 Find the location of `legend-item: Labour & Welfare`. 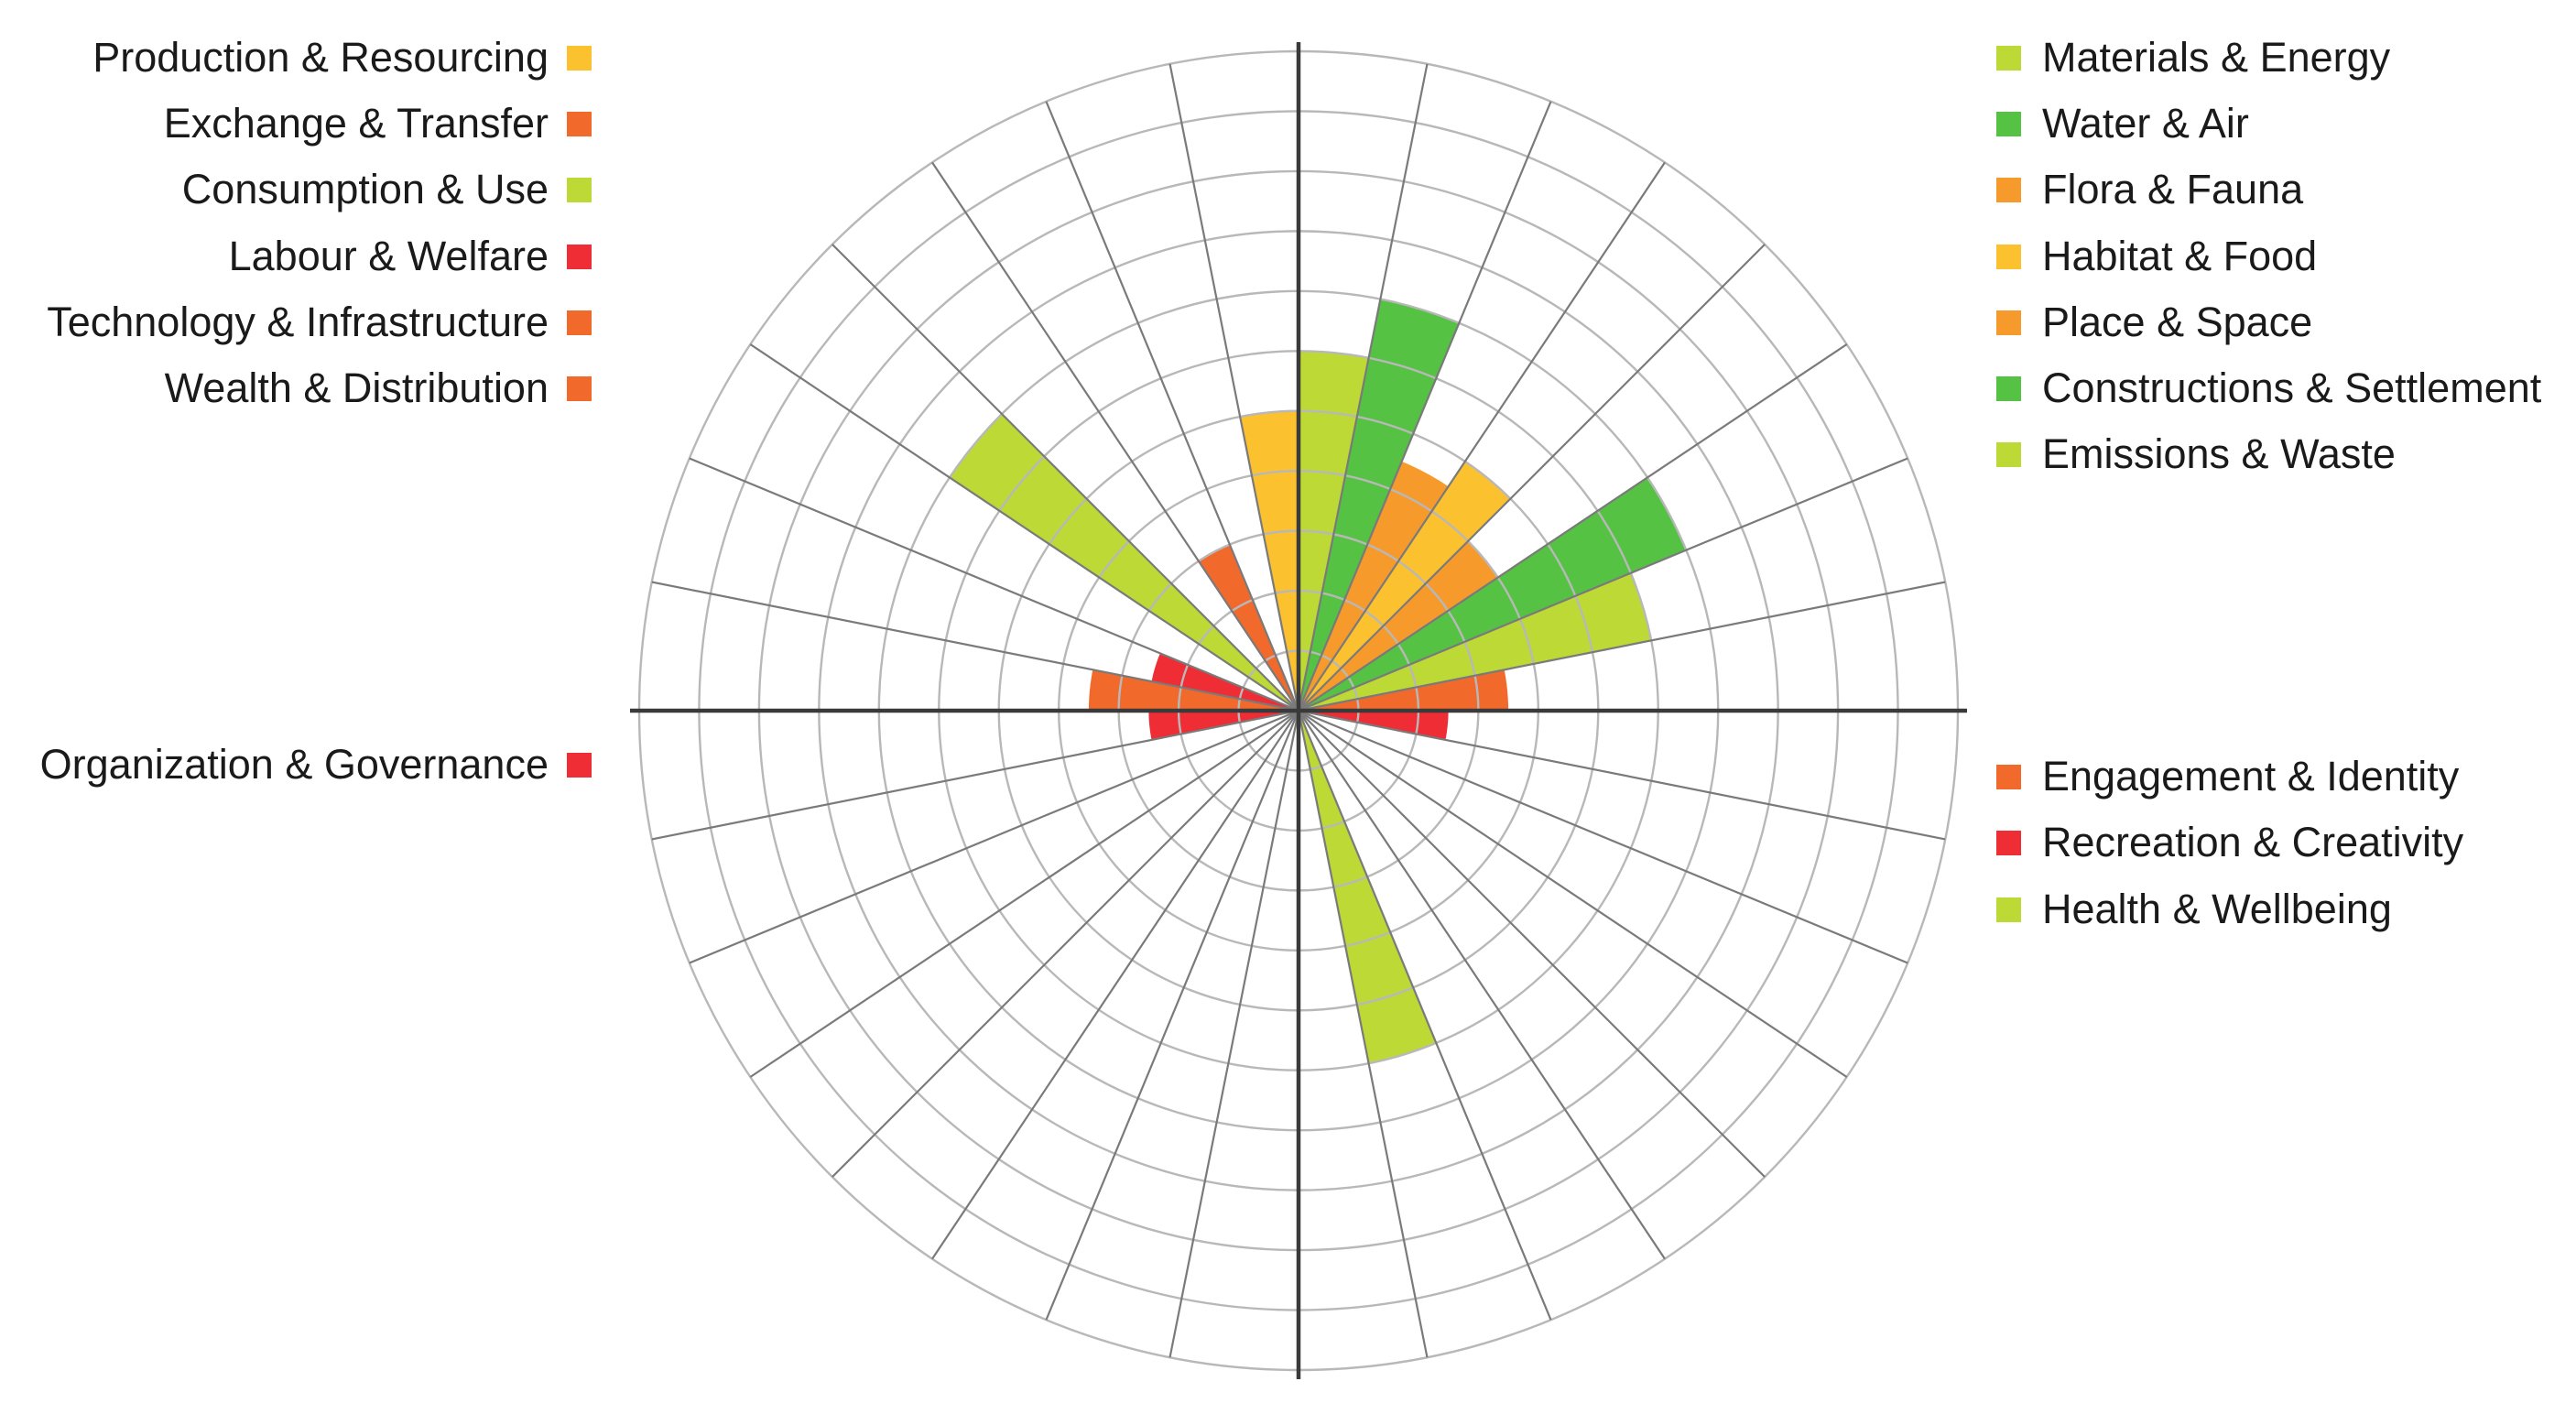

legend-item: Labour & Welfare is located at coordinates (410, 256).